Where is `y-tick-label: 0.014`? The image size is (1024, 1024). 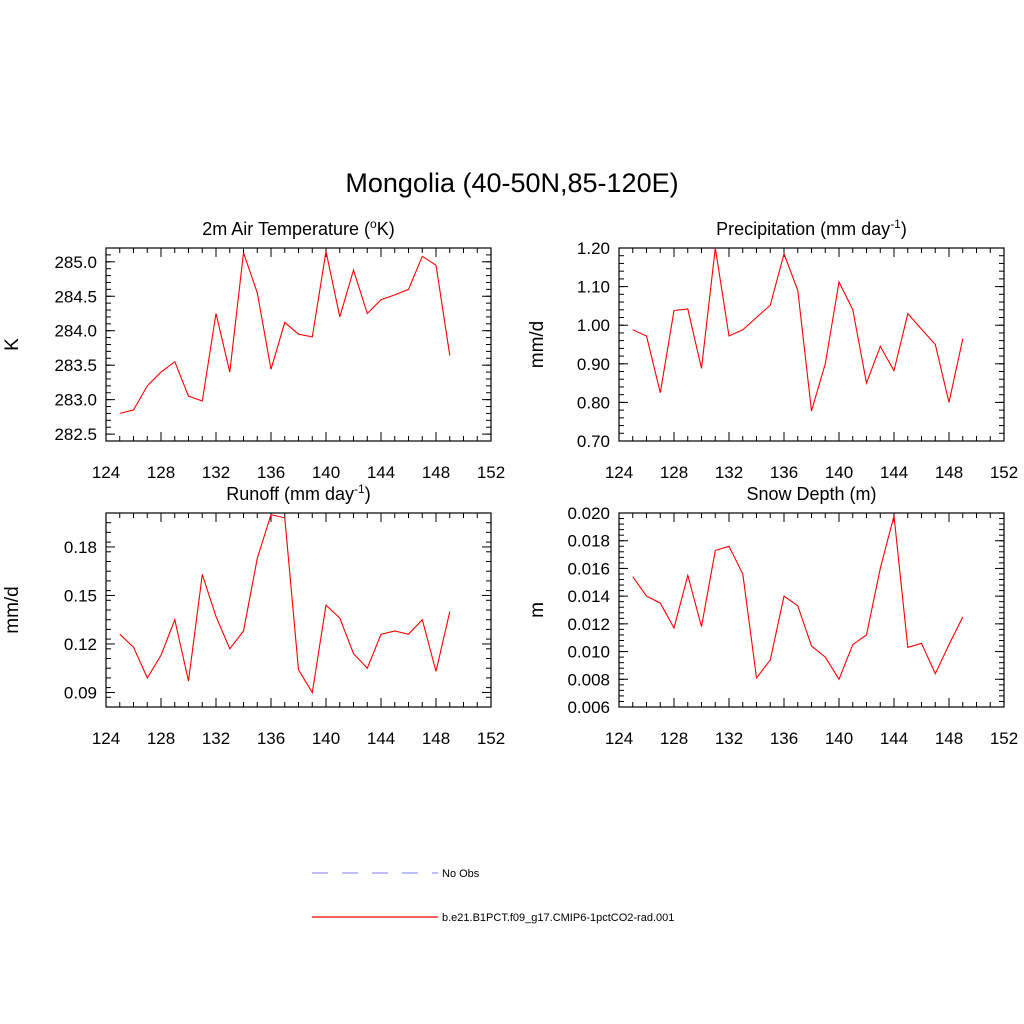
y-tick-label: 0.014 is located at coordinates (588, 596).